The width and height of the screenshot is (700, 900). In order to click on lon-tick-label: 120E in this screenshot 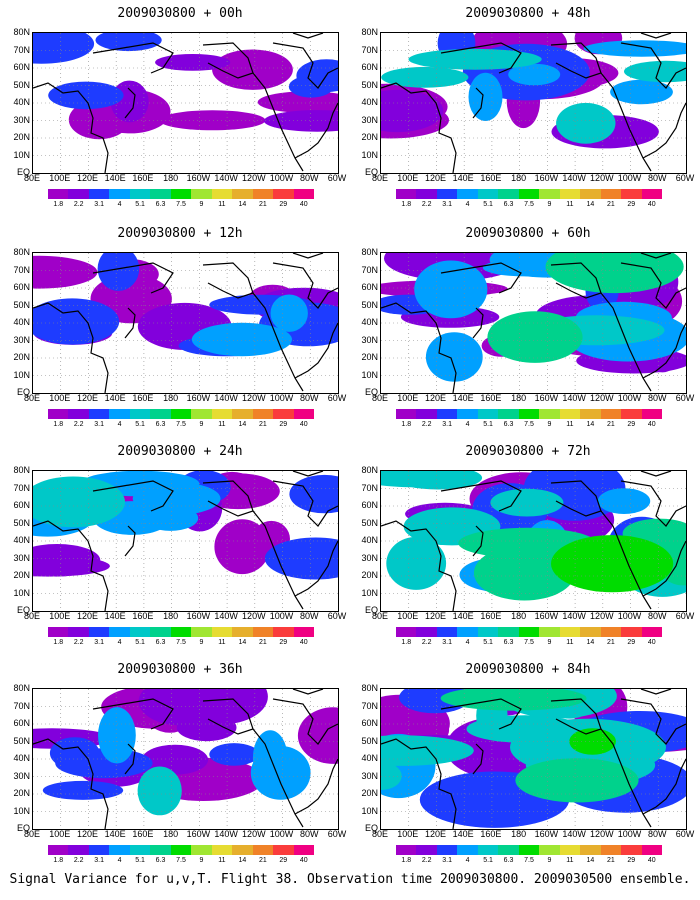, I will do `click(435, 616)`.